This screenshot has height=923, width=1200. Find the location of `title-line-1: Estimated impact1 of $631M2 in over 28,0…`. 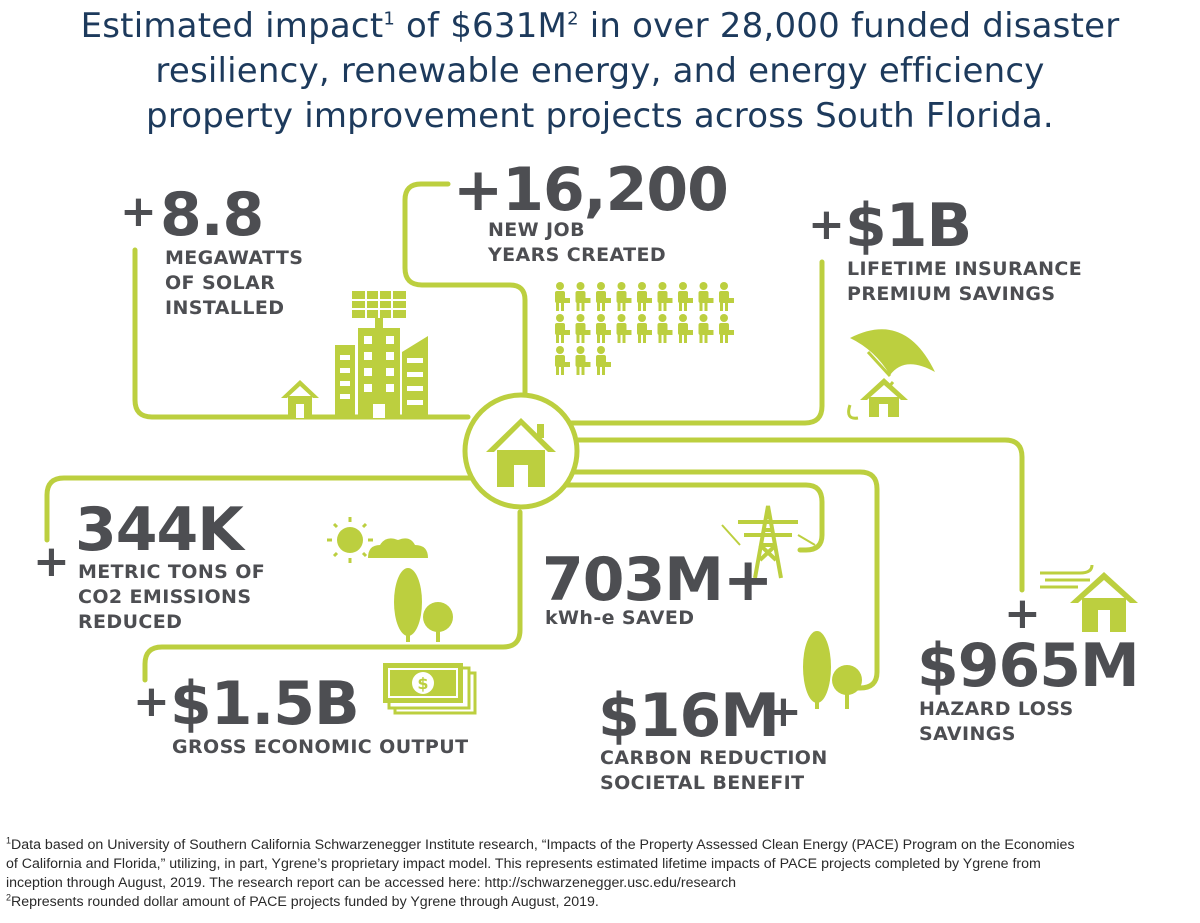

title-line-1: Estimated impact1 of $631M2 in over 28,0… is located at coordinates (600, 26).